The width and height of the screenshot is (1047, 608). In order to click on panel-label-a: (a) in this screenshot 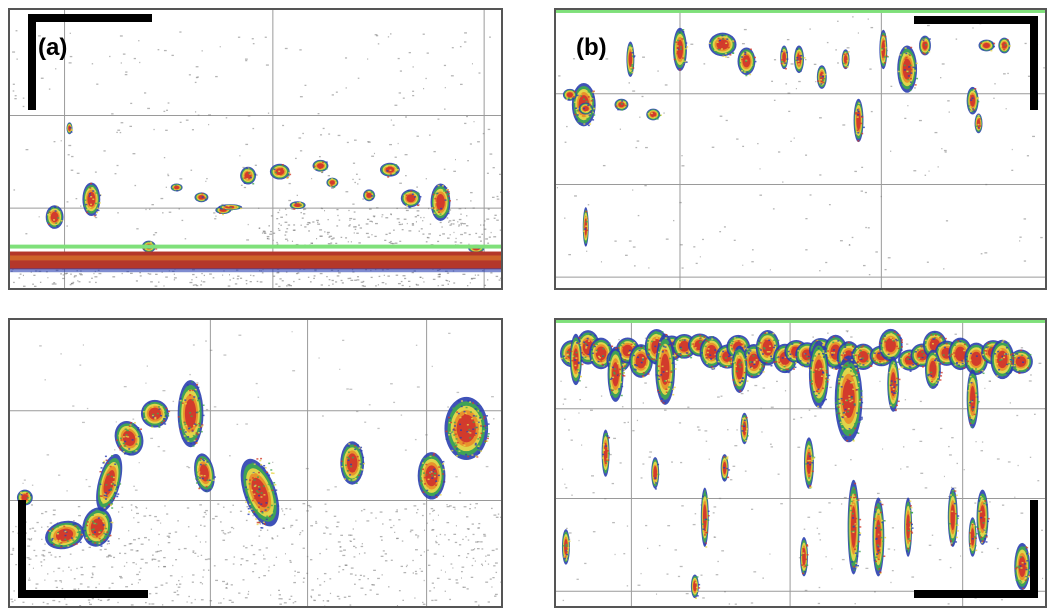, I will do `click(53, 47)`.